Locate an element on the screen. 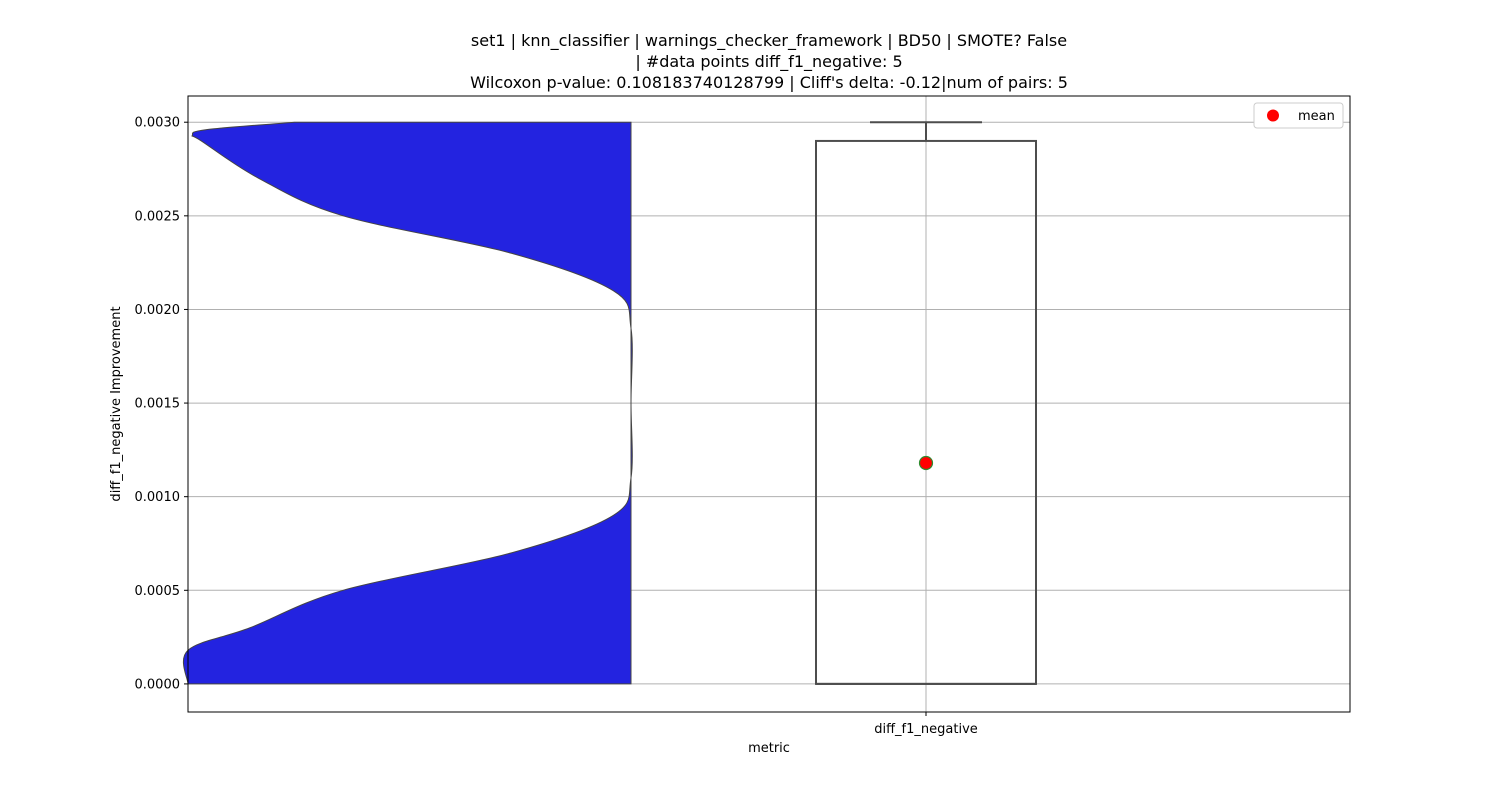 Image resolution: width=1500 pixels, height=800 pixels. legend-entry-mean: mean is located at coordinates (1316, 116).